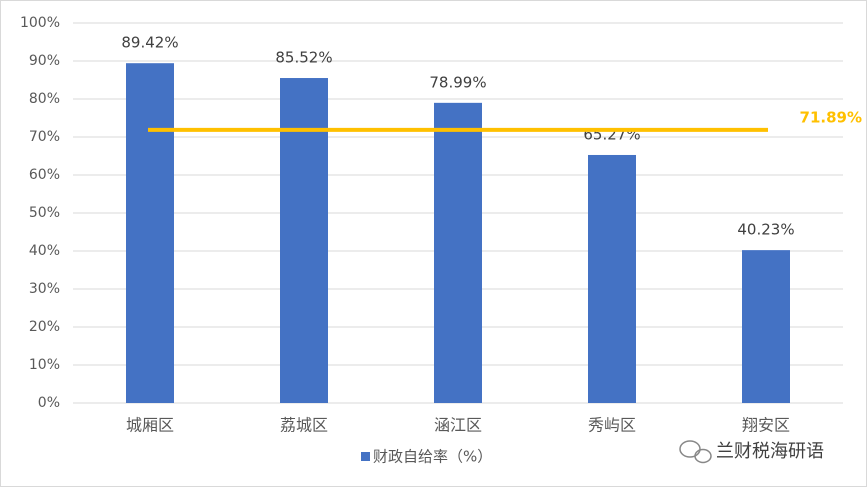 The height and width of the screenshot is (487, 867). What do you see at coordinates (44, 137) in the screenshot?
I see `y-tick-label: 70%` at bounding box center [44, 137].